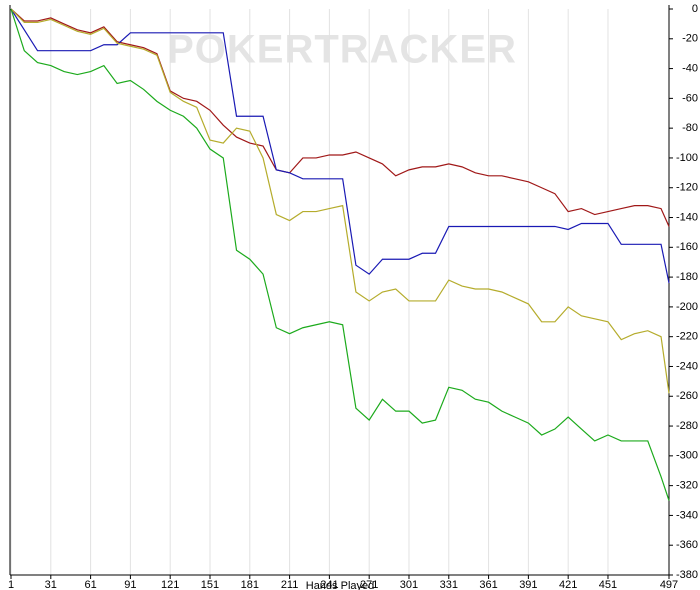 The width and height of the screenshot is (700, 590). I want to click on x-tick-label: 211, so click(290, 584).